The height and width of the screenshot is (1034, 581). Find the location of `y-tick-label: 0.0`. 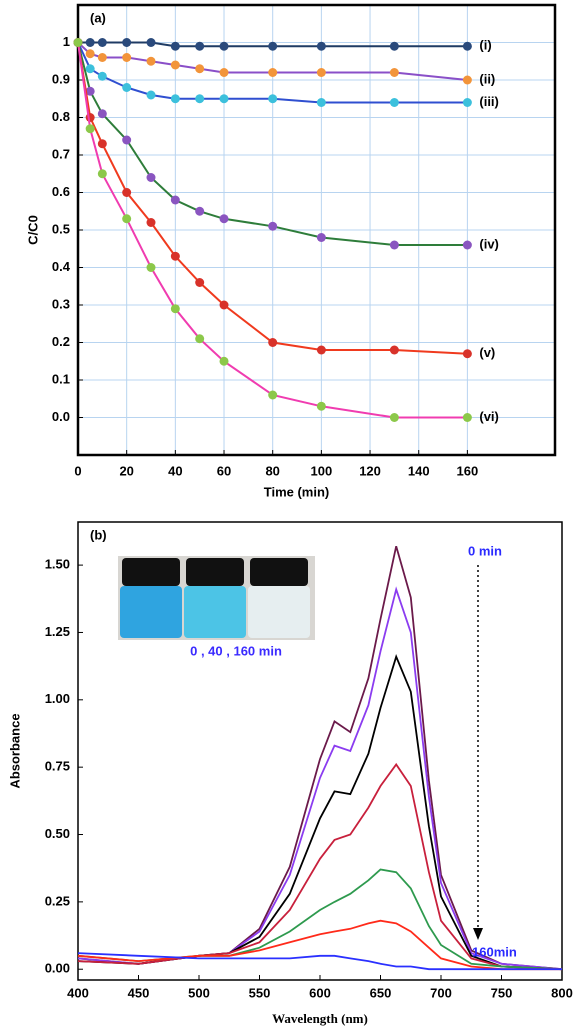

y-tick-label: 0.0 is located at coordinates (61, 416).